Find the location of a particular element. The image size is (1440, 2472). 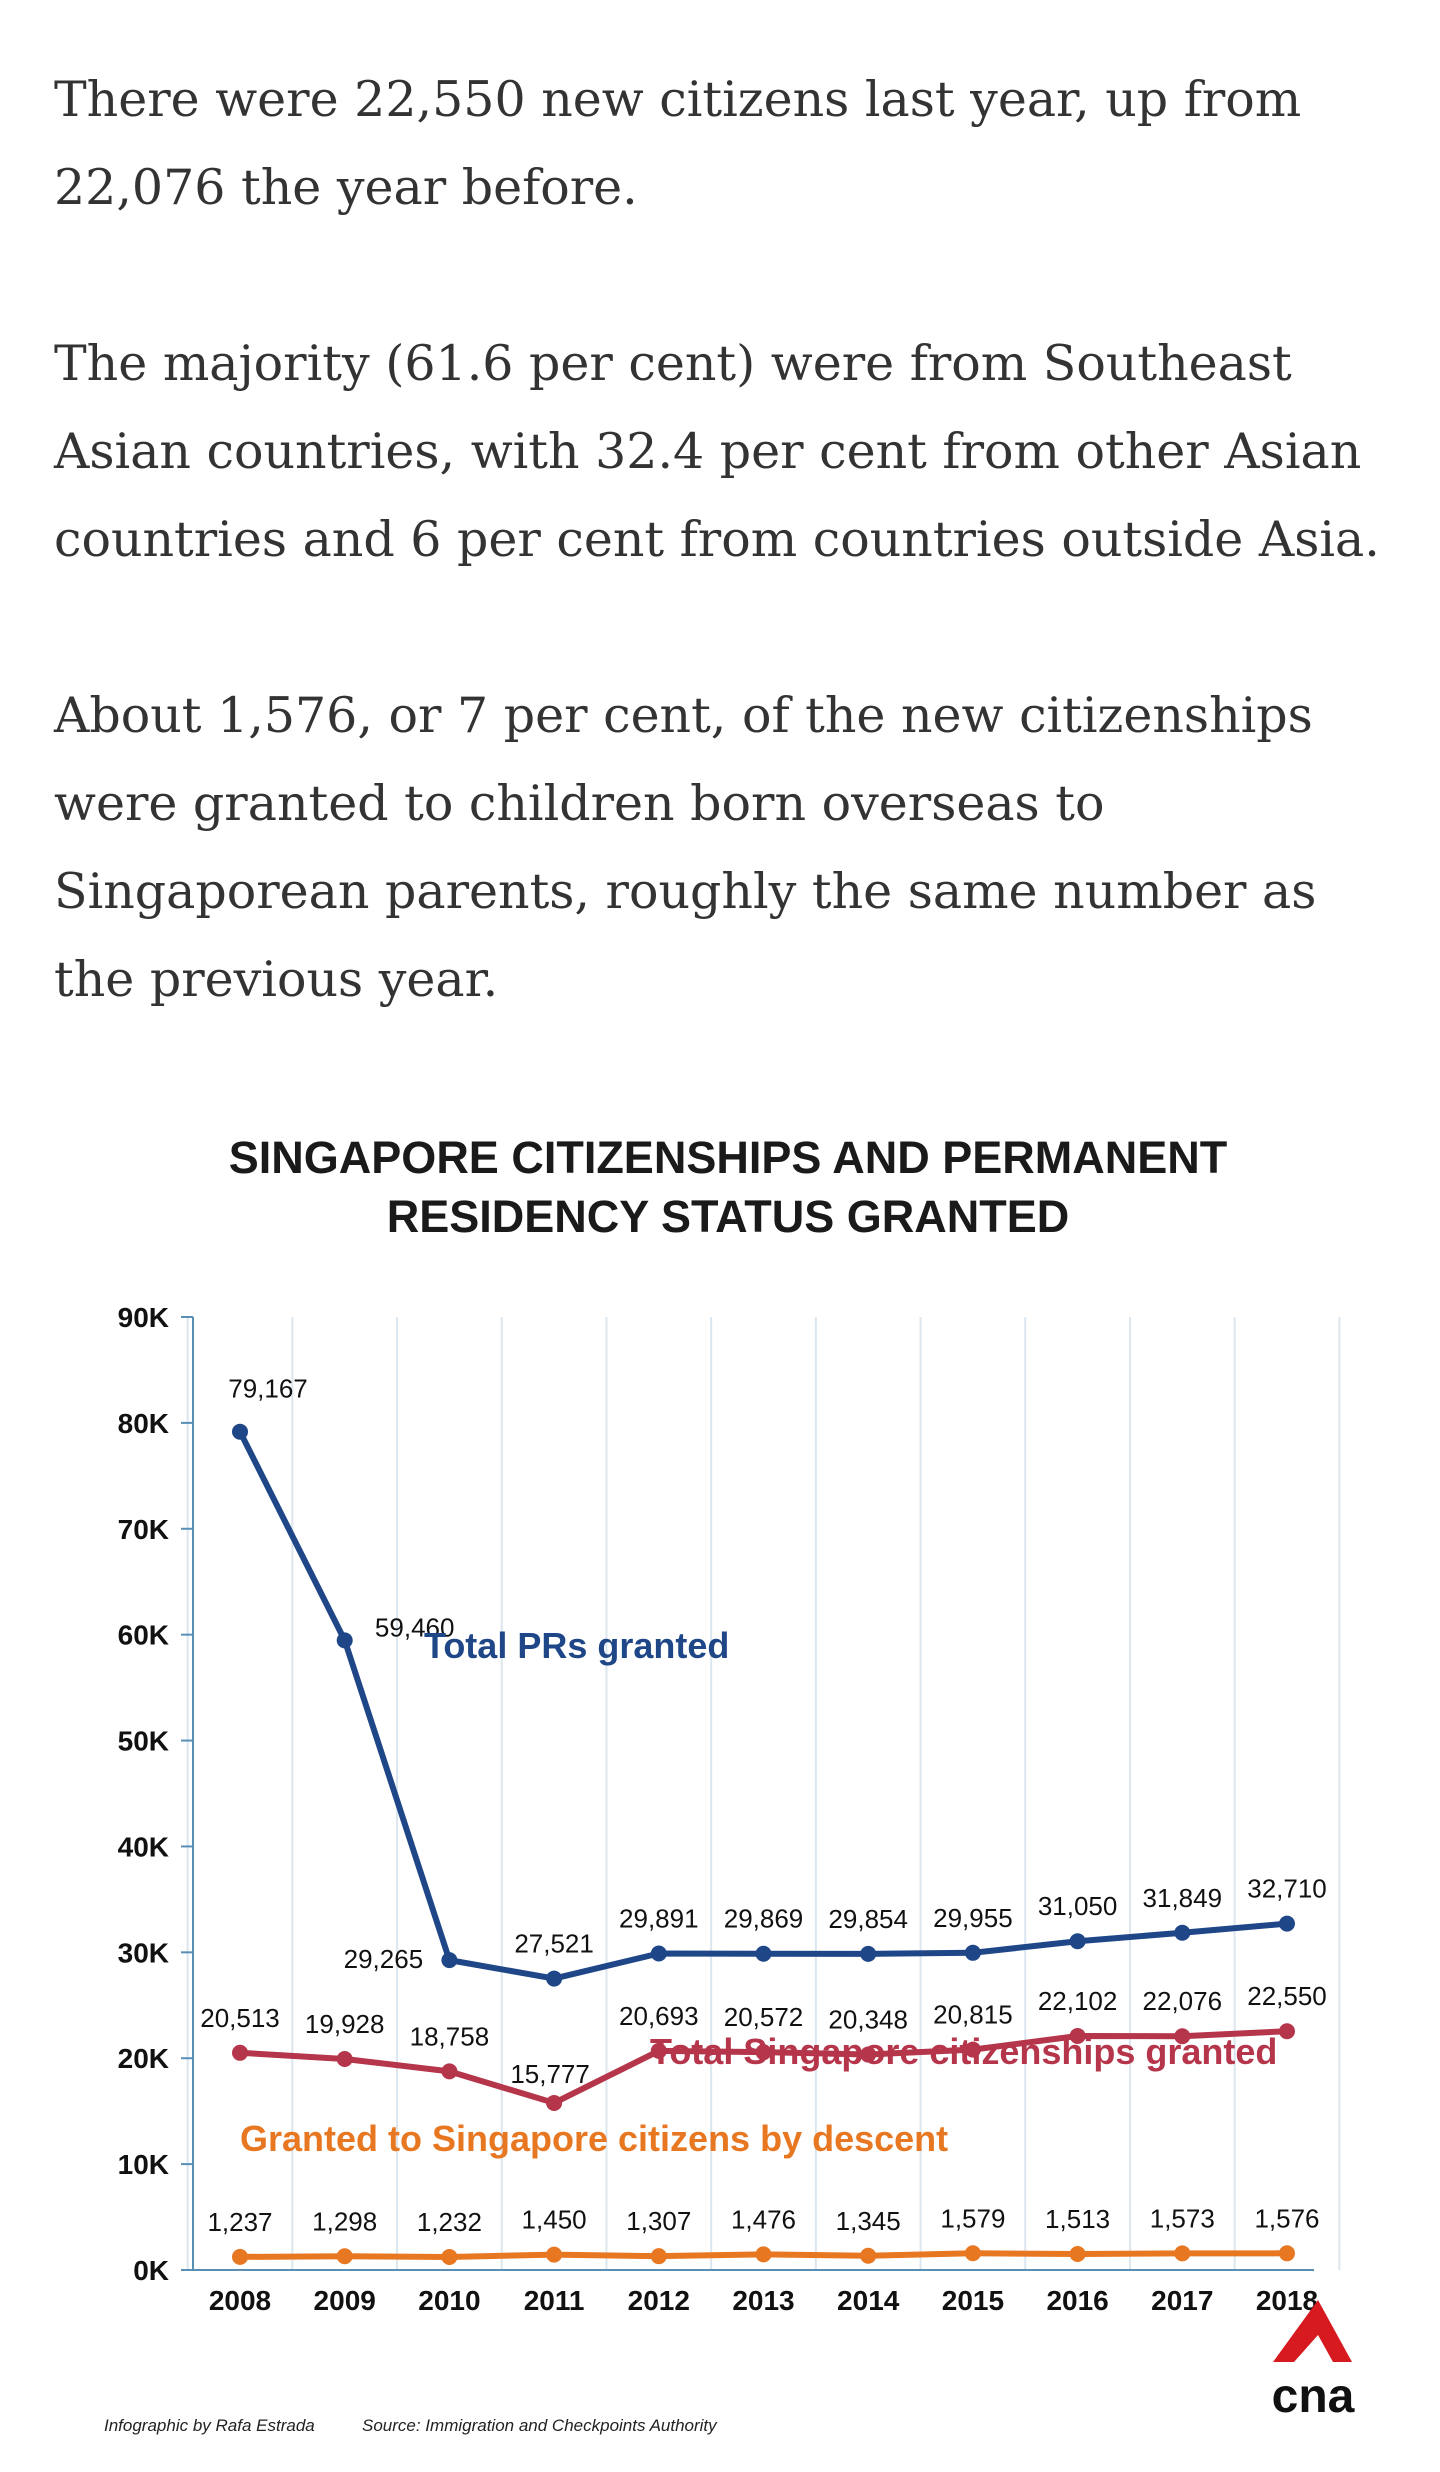

cna-logo-text: cna is located at coordinates (1313, 2396).